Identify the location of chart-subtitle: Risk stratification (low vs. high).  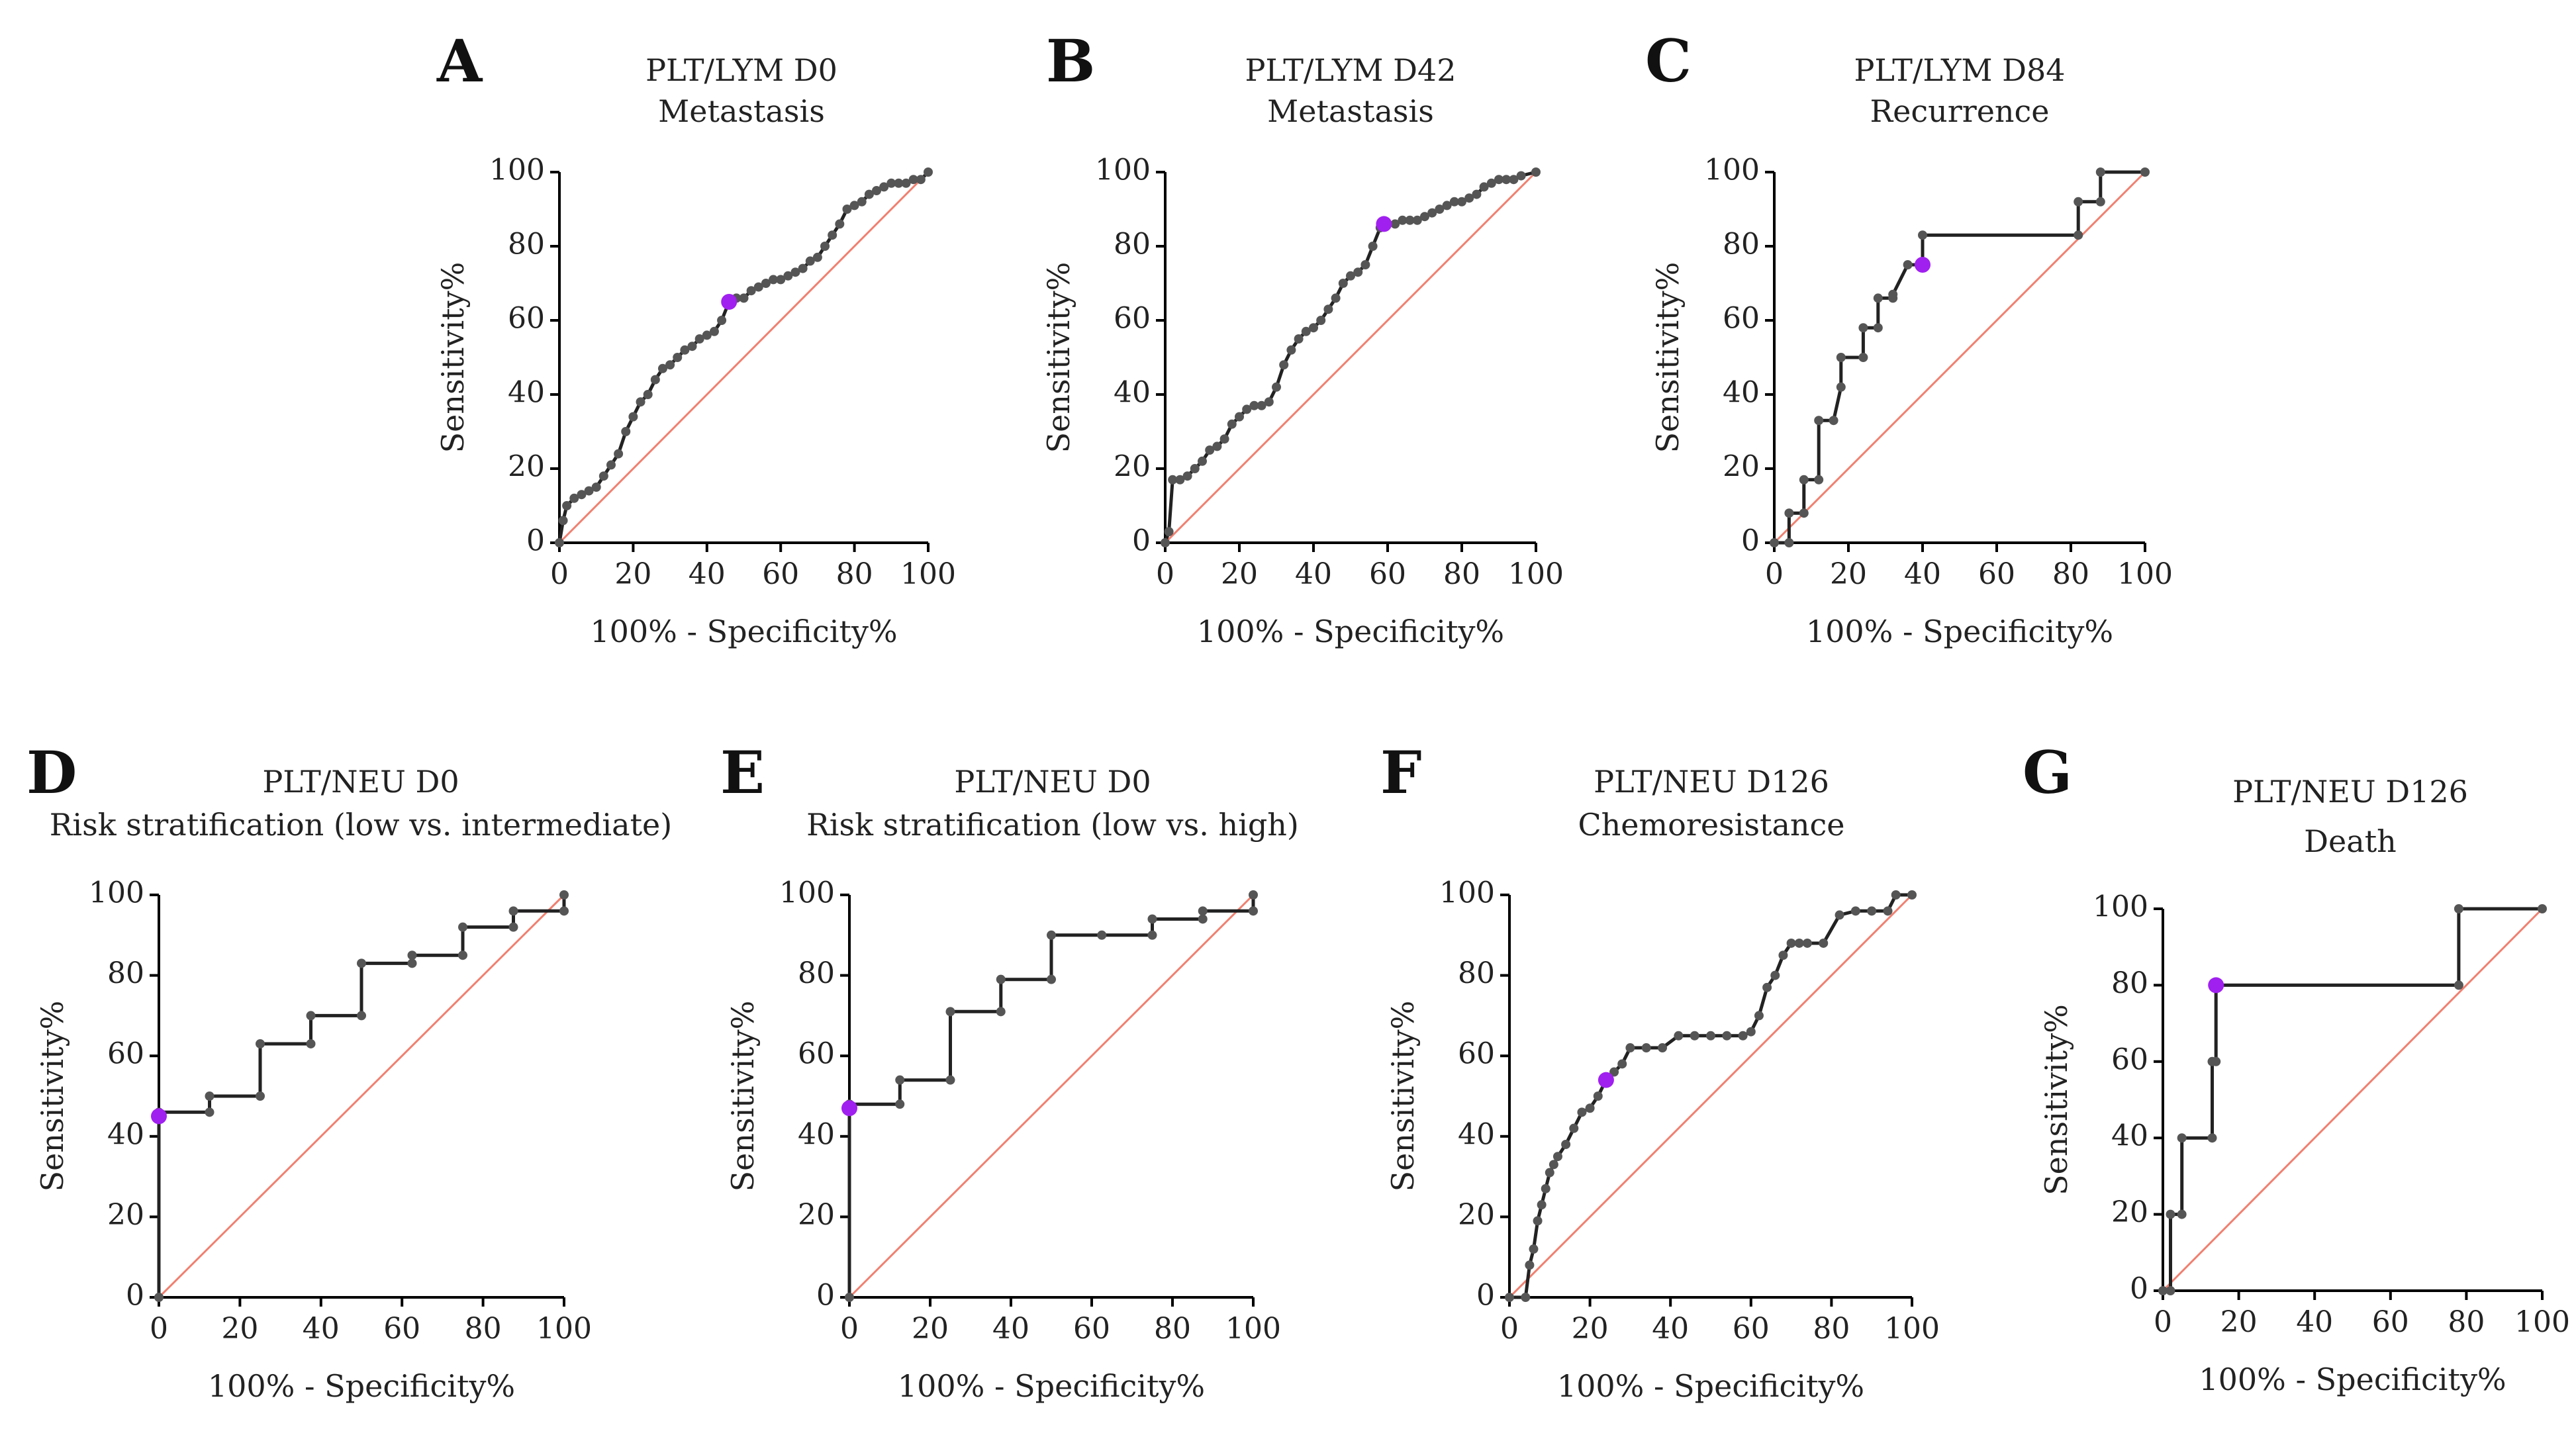
(1052, 825).